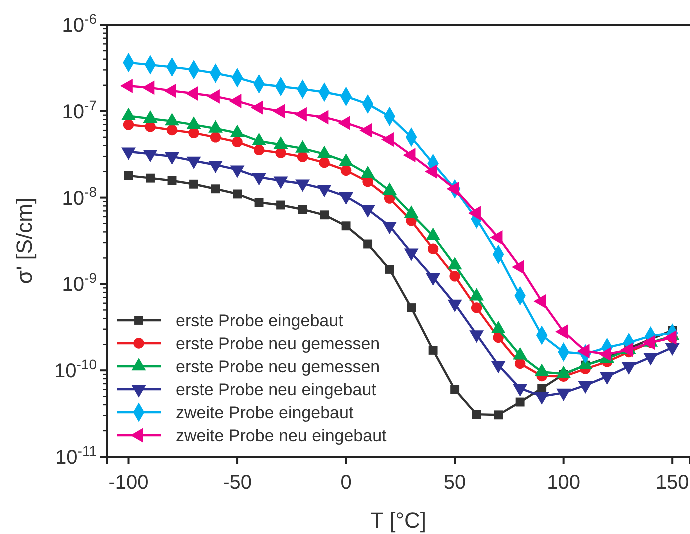  What do you see at coordinates (265, 412) in the screenshot?
I see `legend-label: zweite Probe eingebaut` at bounding box center [265, 412].